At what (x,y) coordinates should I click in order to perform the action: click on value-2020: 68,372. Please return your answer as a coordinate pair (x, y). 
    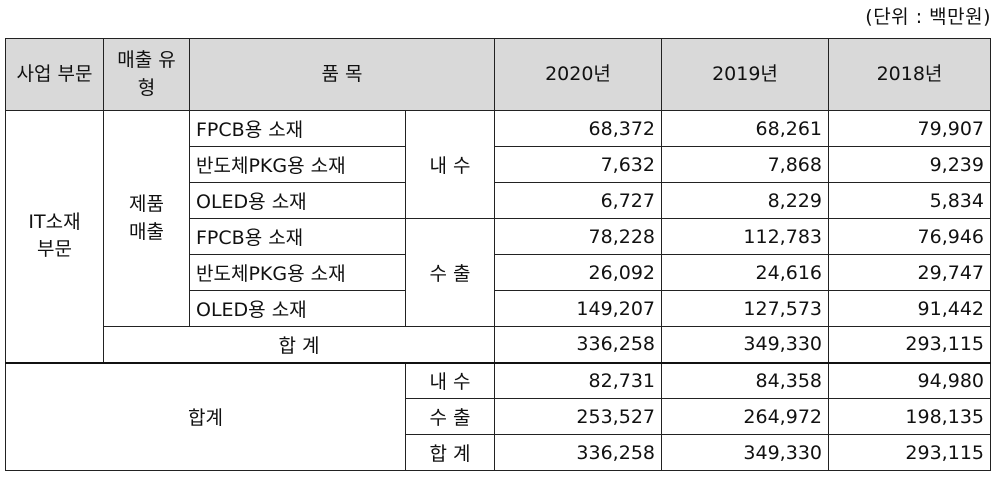
    Looking at the image, I should click on (578, 129).